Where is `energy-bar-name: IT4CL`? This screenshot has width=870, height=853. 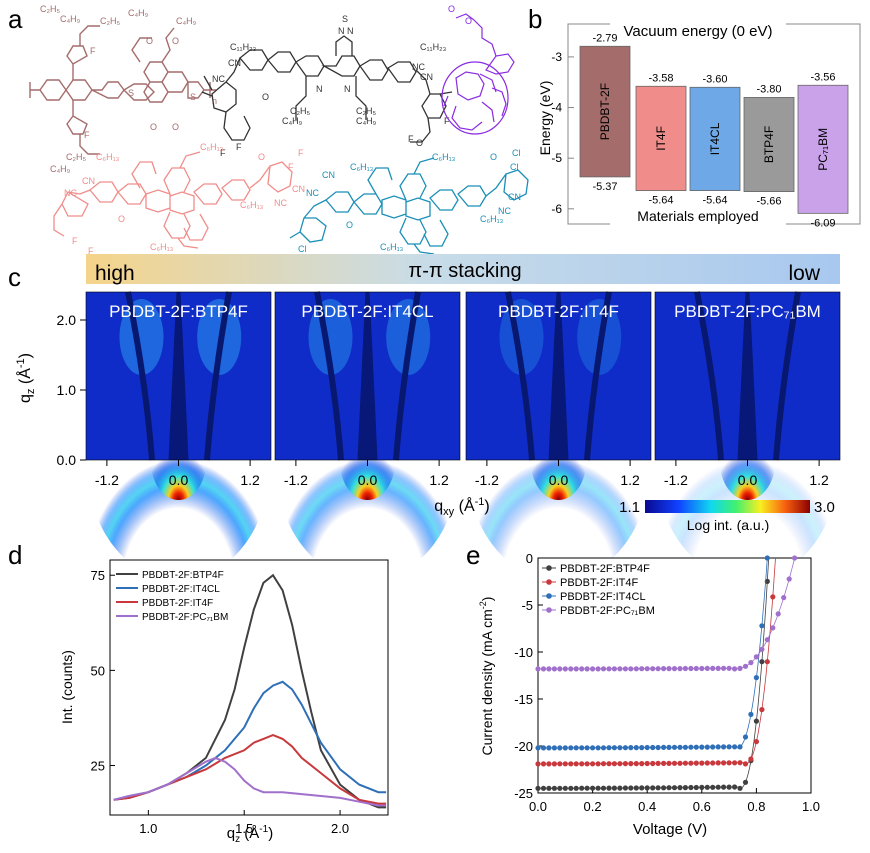 energy-bar-name: IT4CL is located at coordinates (715, 138).